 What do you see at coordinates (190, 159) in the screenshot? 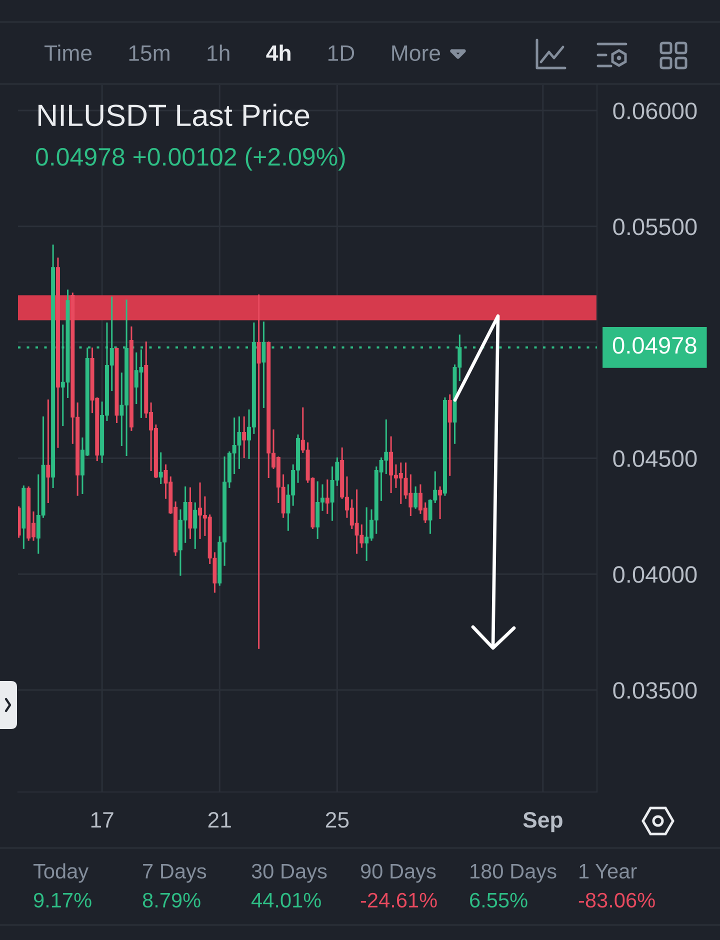
I see `text: 0.04978 +0.00102 (+2.09%)` at bounding box center [190, 159].